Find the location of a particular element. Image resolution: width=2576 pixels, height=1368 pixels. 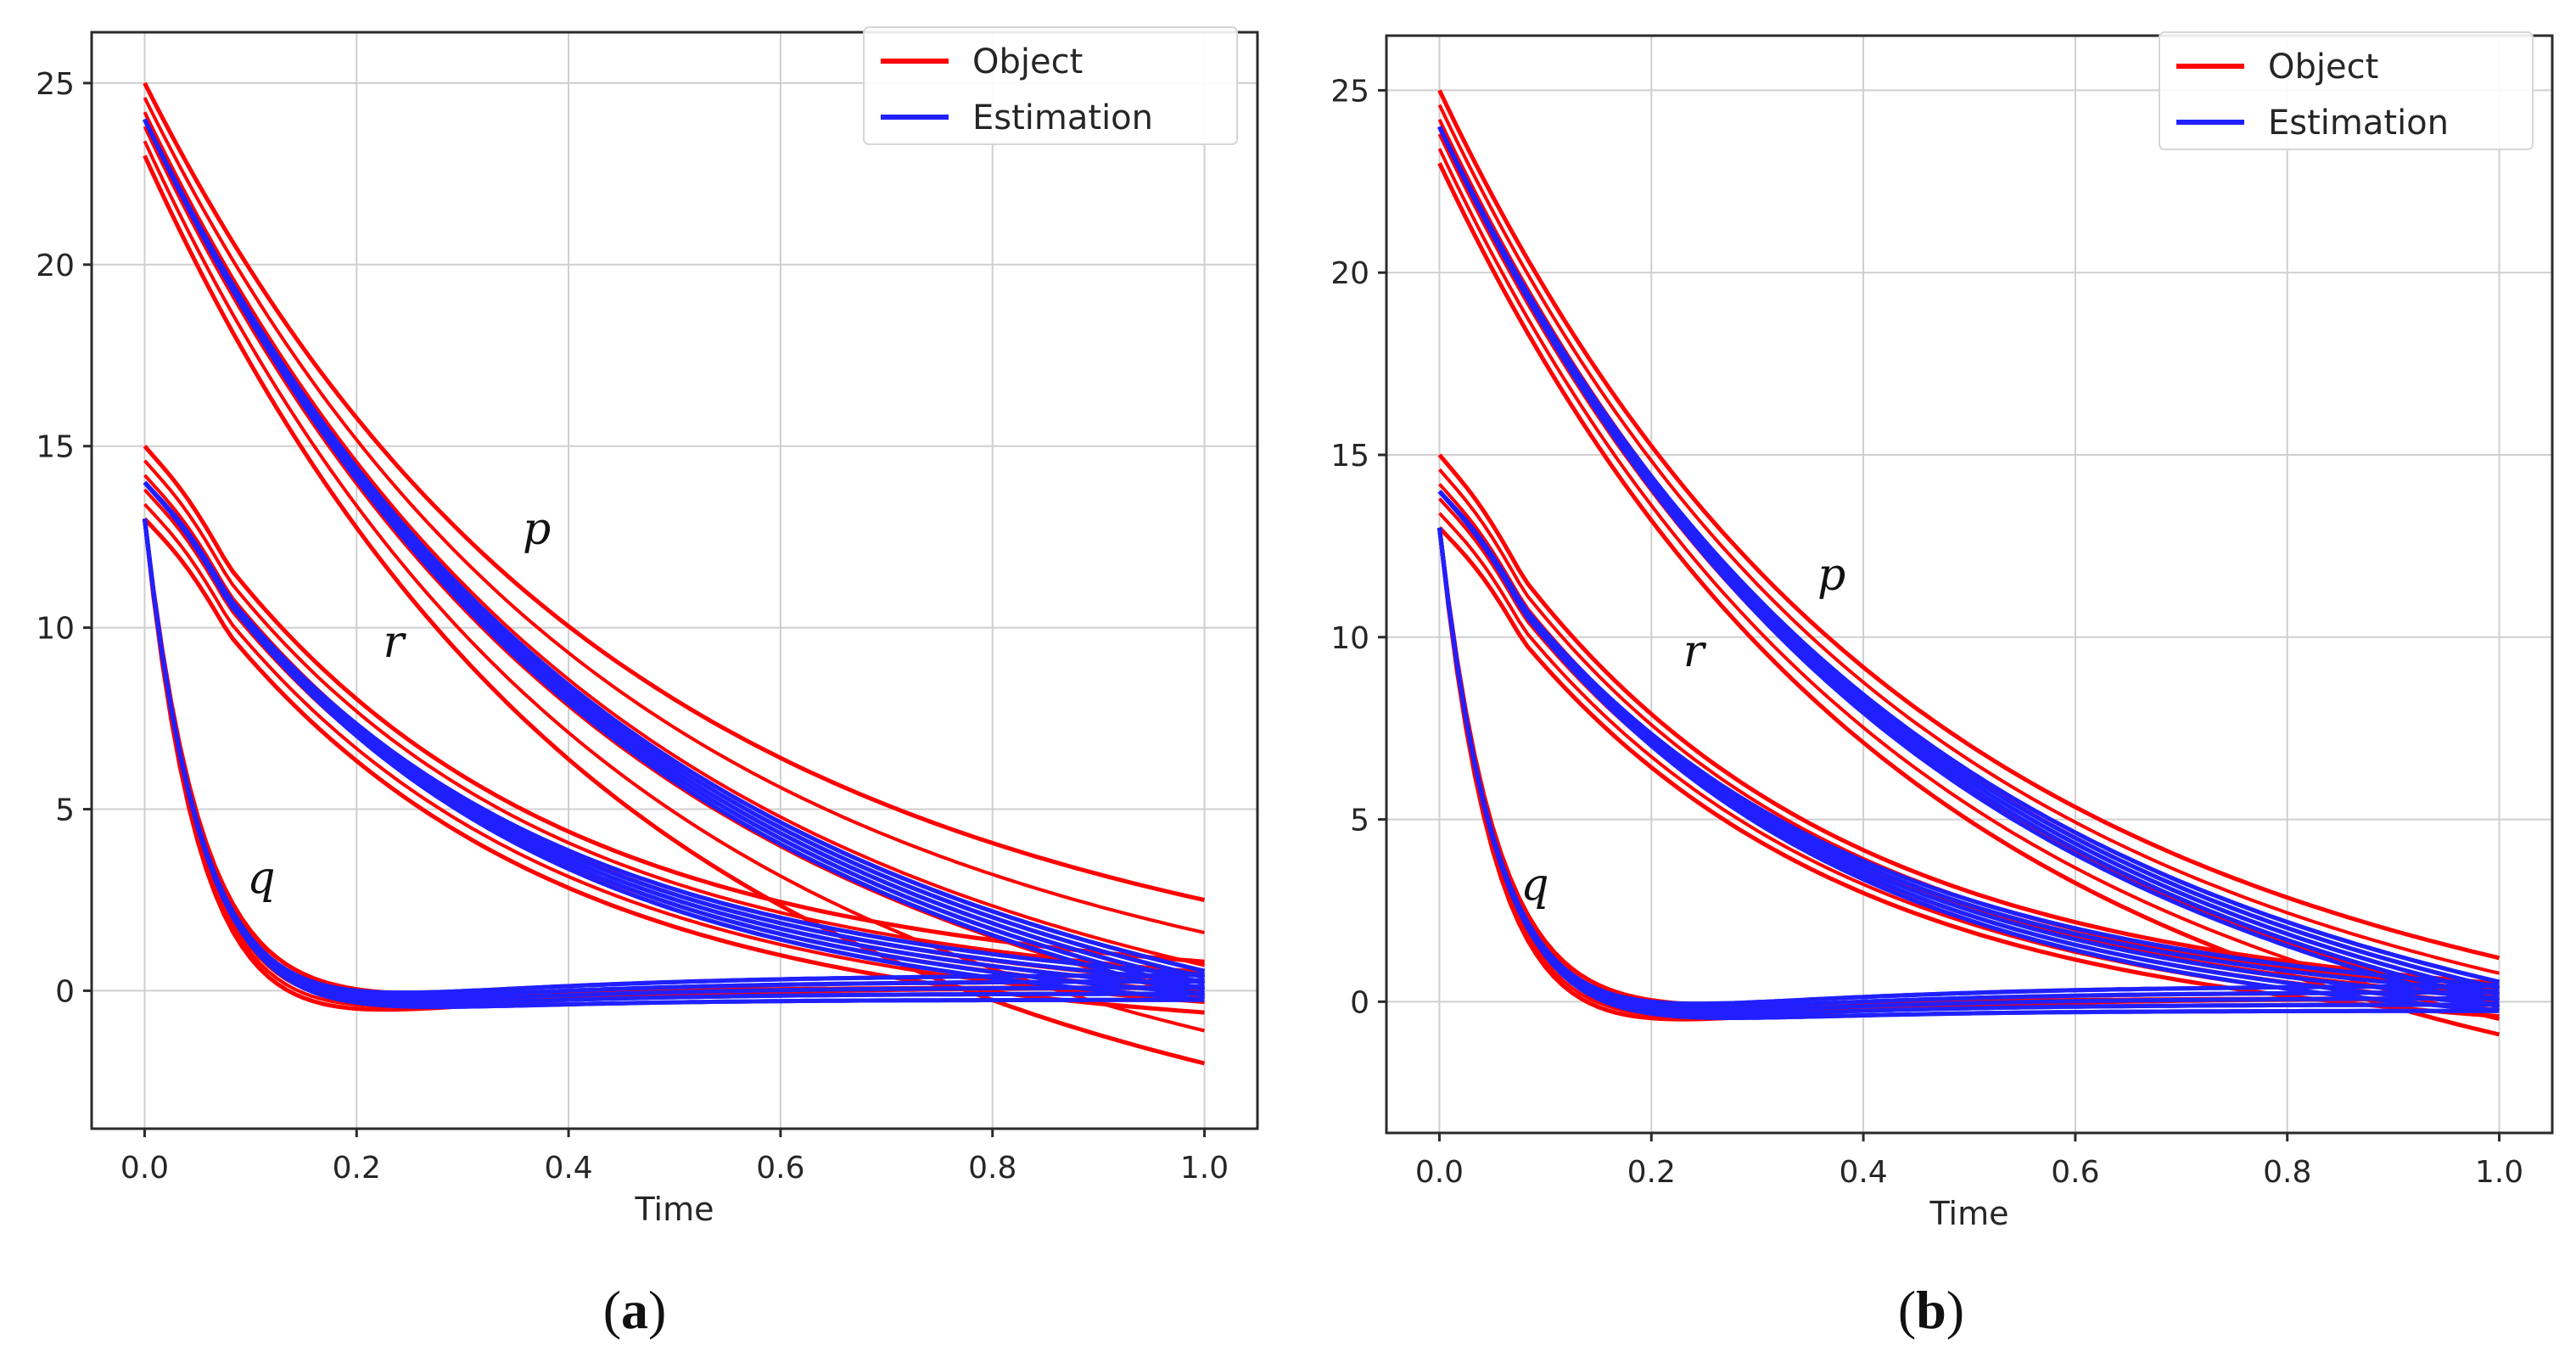

series-estimation-curve-r is located at coordinates (674, 728).